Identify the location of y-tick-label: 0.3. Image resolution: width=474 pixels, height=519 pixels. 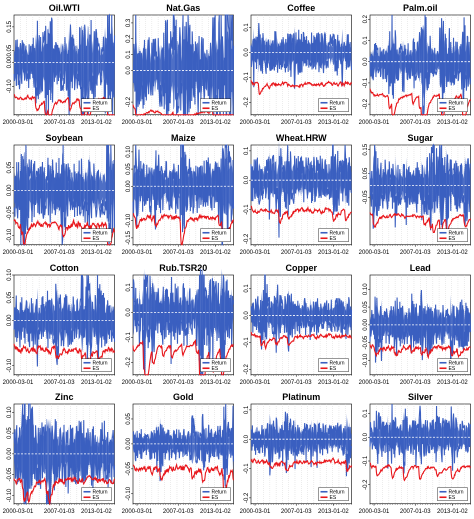
(129, 22).